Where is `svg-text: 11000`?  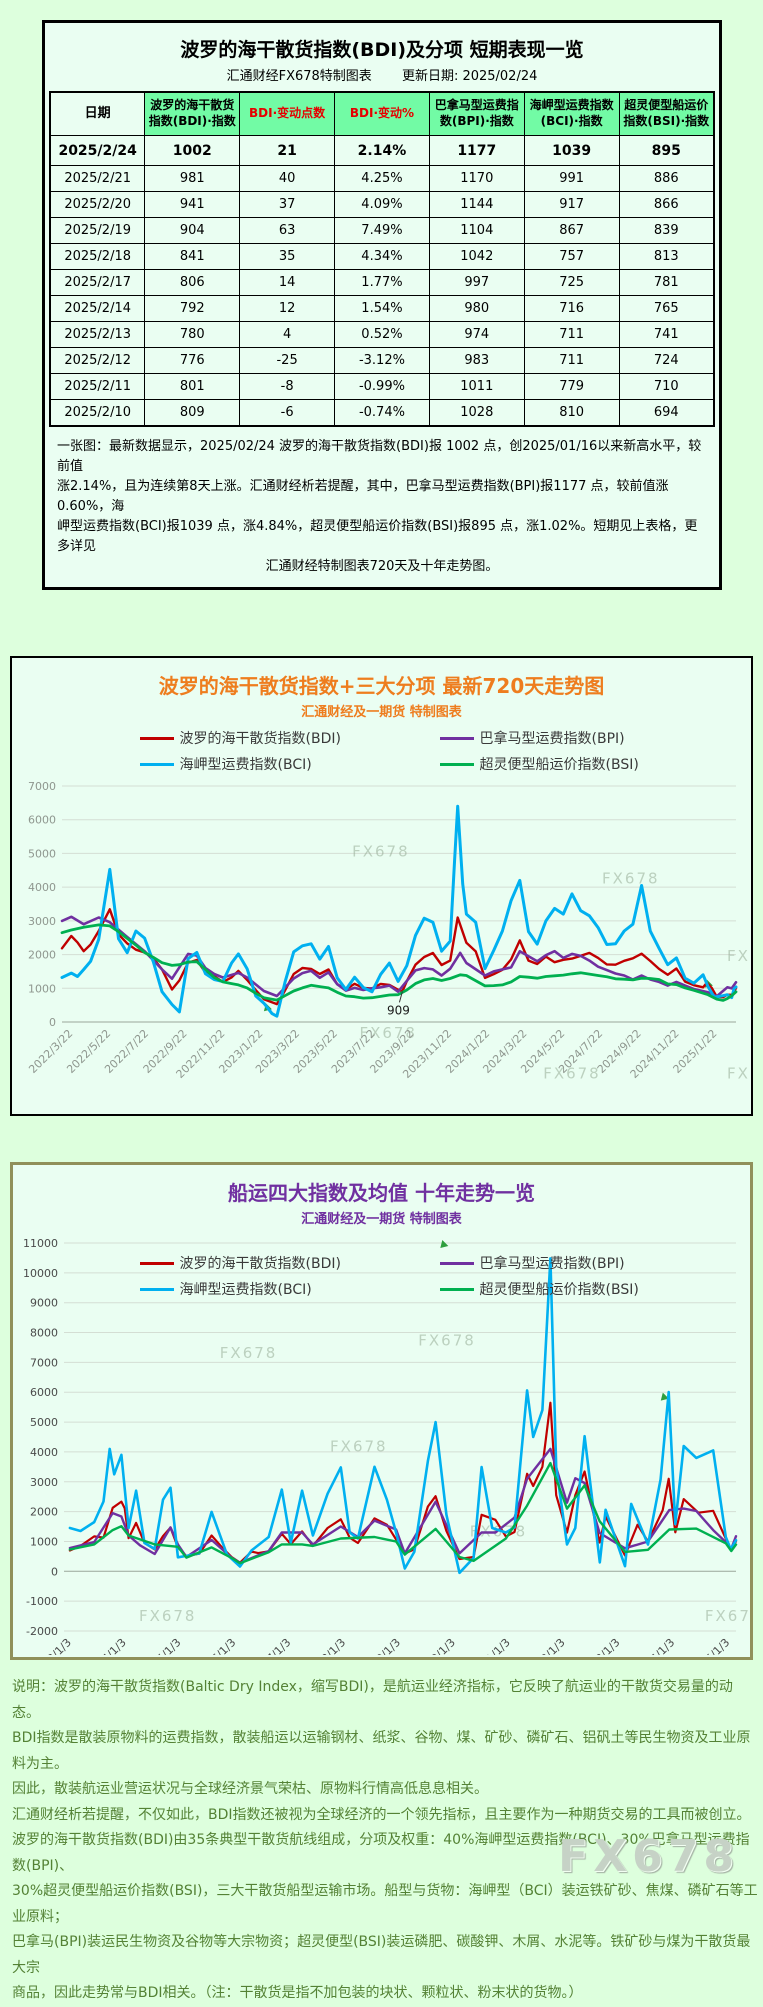 svg-text: 11000 is located at coordinates (40, 1243).